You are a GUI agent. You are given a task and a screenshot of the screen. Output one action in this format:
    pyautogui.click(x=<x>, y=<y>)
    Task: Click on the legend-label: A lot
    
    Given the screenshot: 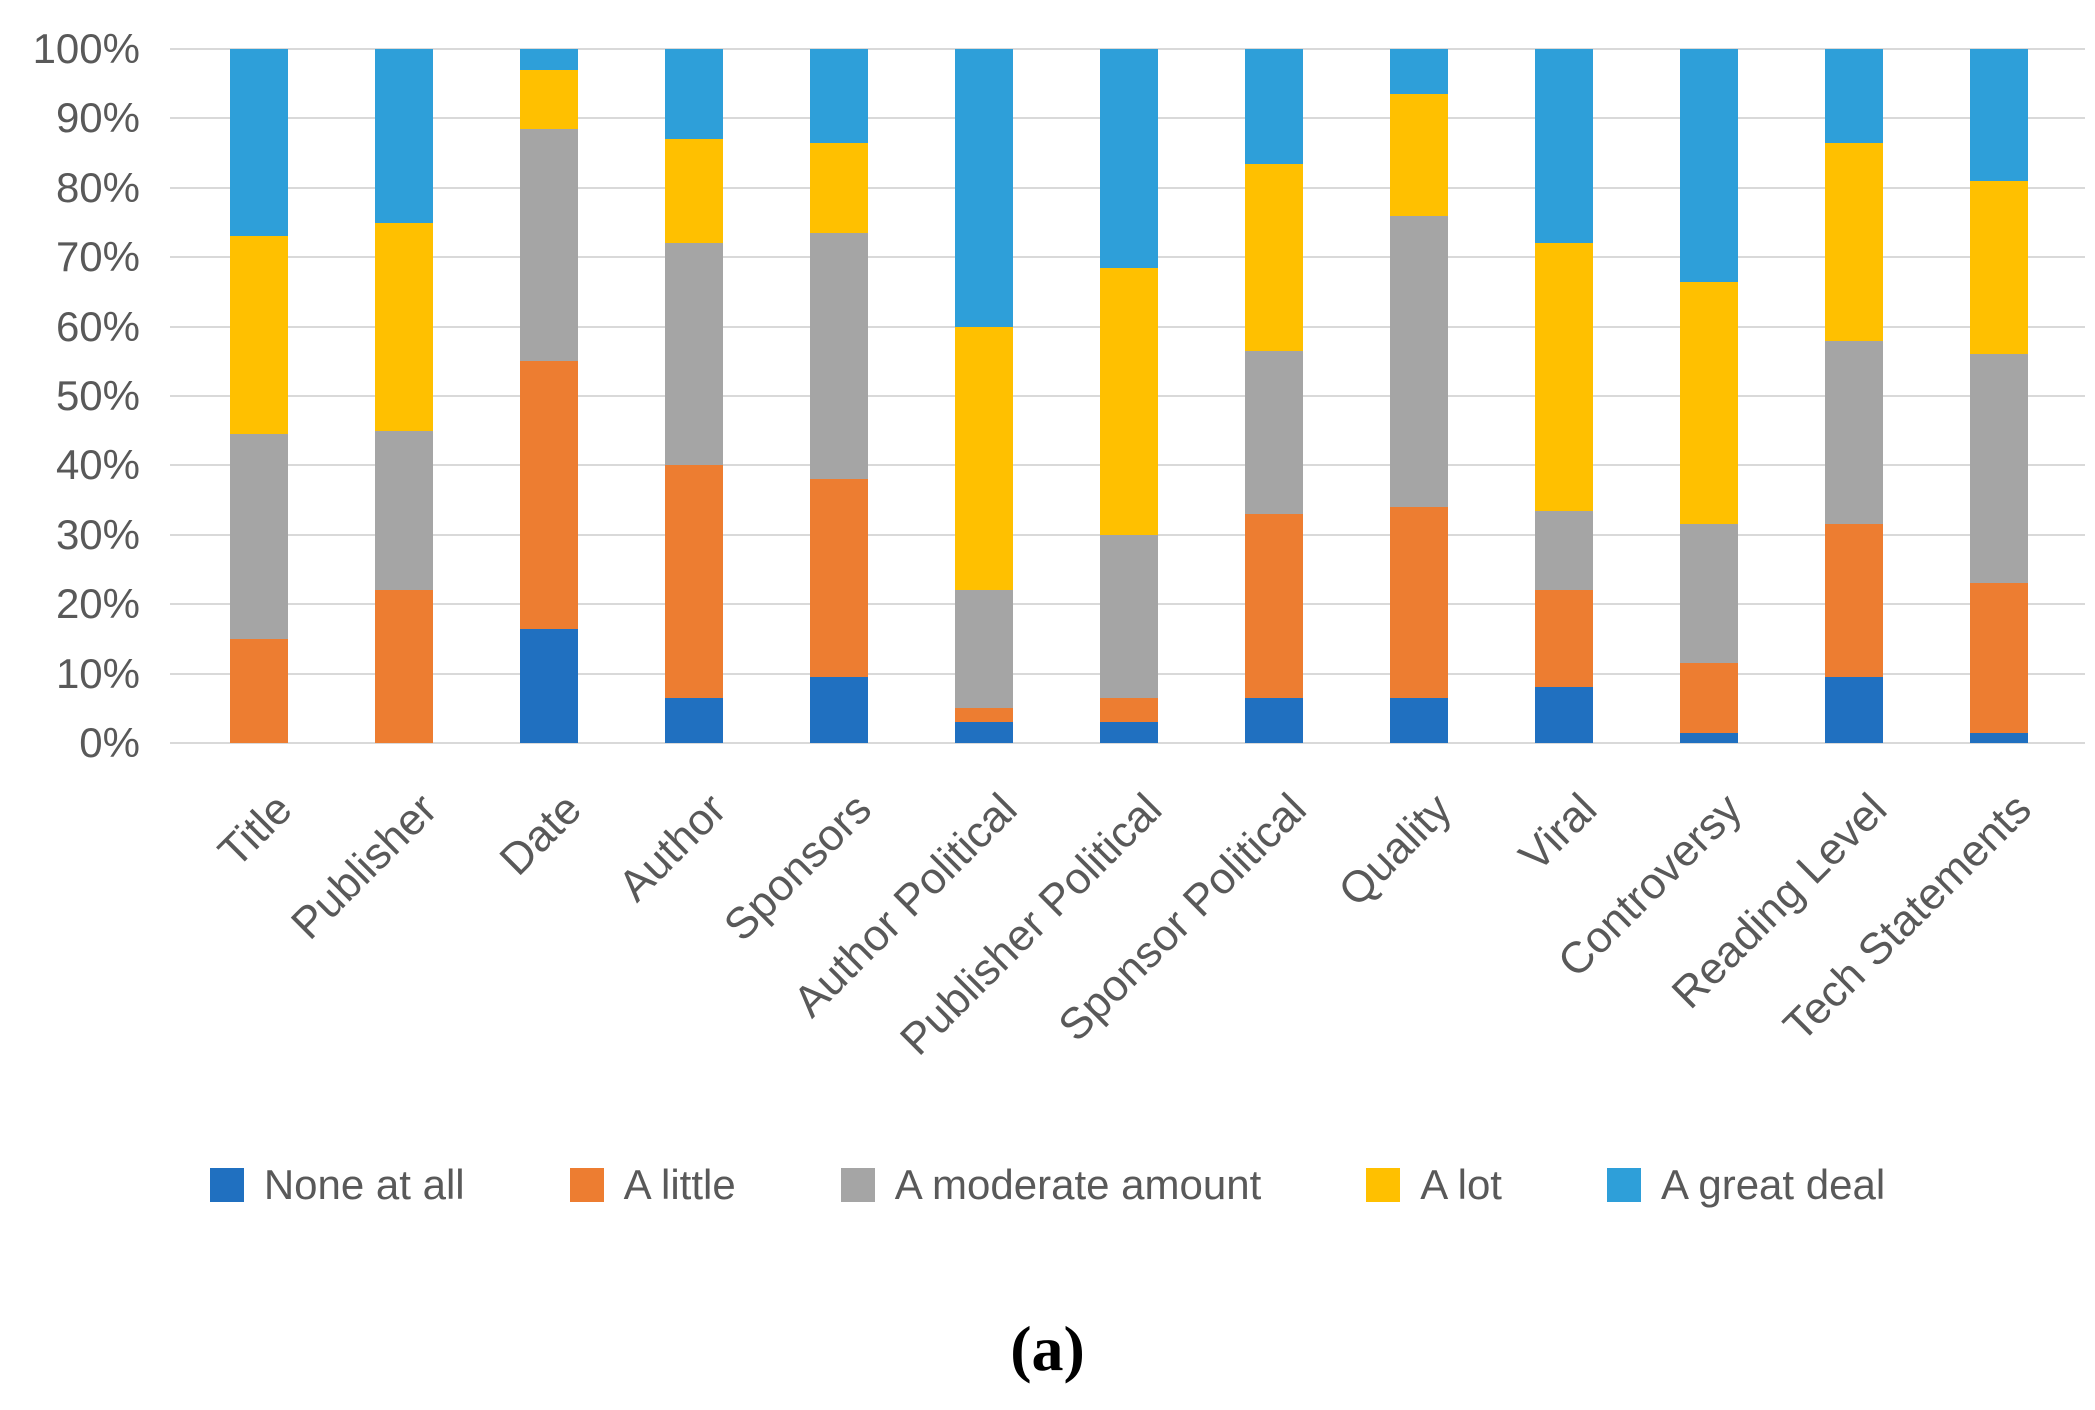 What is the action you would take?
    pyautogui.click(x=1461, y=1184)
    